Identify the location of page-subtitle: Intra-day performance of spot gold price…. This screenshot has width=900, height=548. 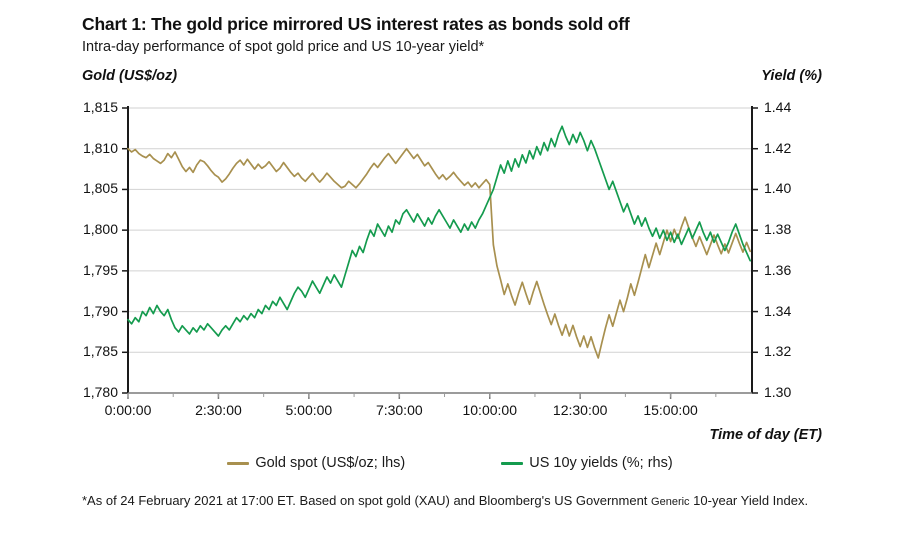
(283, 47).